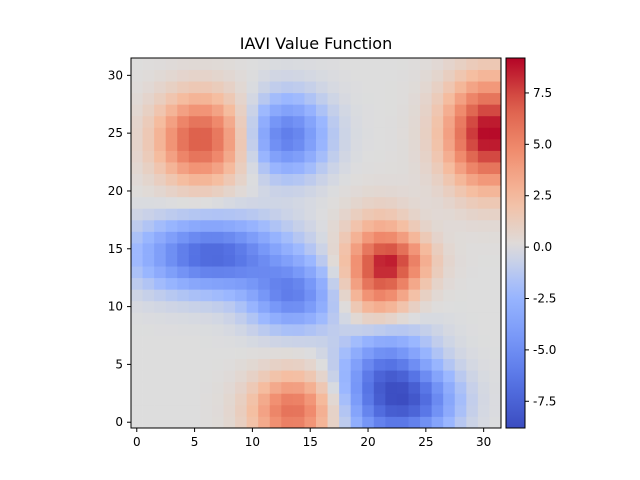 This screenshot has width=640, height=480. I want to click on x-axis: 0 5 10 15 20 25 30, so click(312, 438).